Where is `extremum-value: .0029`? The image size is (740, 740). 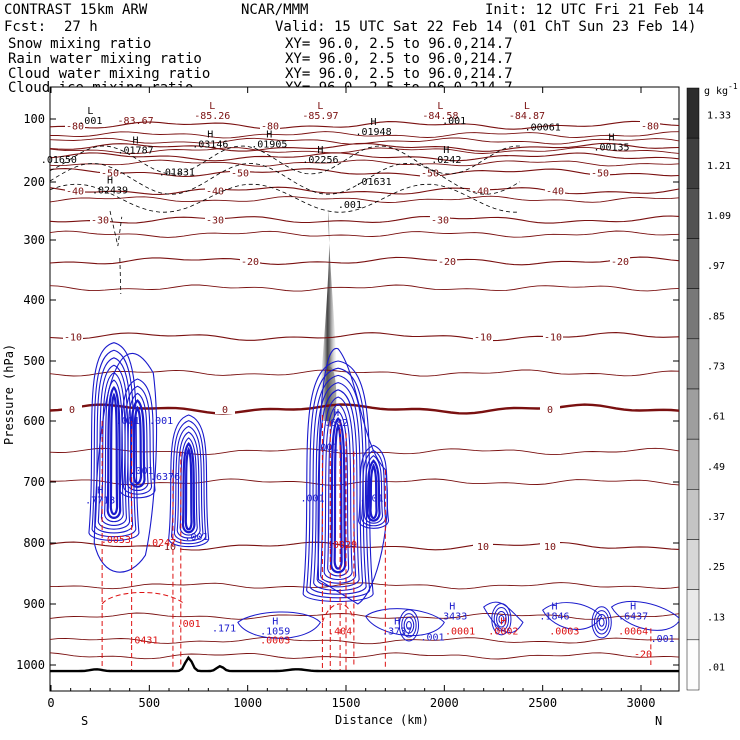
extremum-value: .0029 is located at coordinates (342, 545).